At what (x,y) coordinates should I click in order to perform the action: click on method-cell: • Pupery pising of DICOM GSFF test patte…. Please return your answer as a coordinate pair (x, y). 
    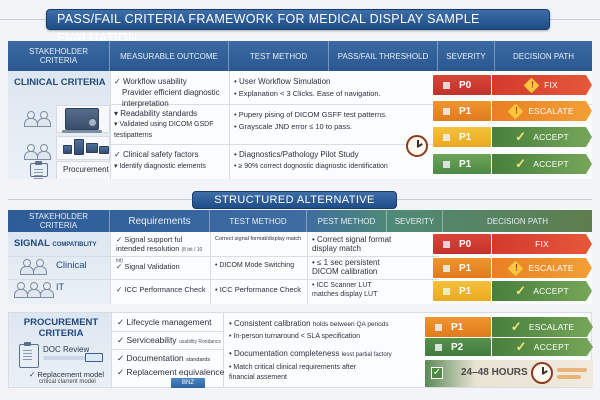
    Looking at the image, I should click on (311, 120).